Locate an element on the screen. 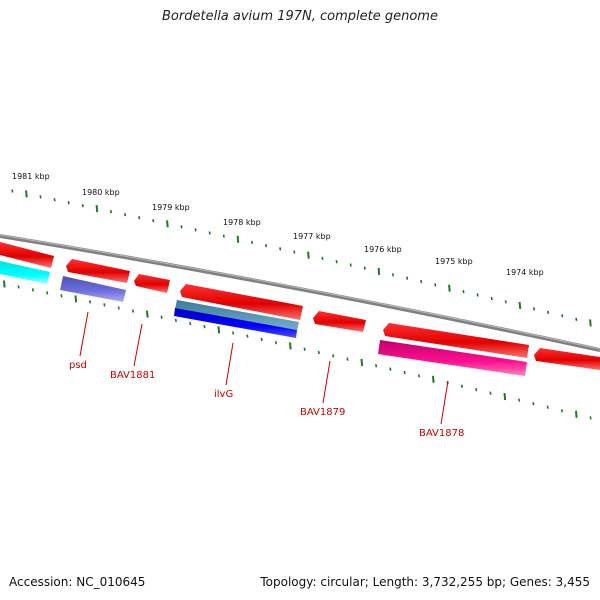 Image resolution: width=600 pixels, height=600 pixels. scale-label-1977: 1977 kbp is located at coordinates (312, 236).